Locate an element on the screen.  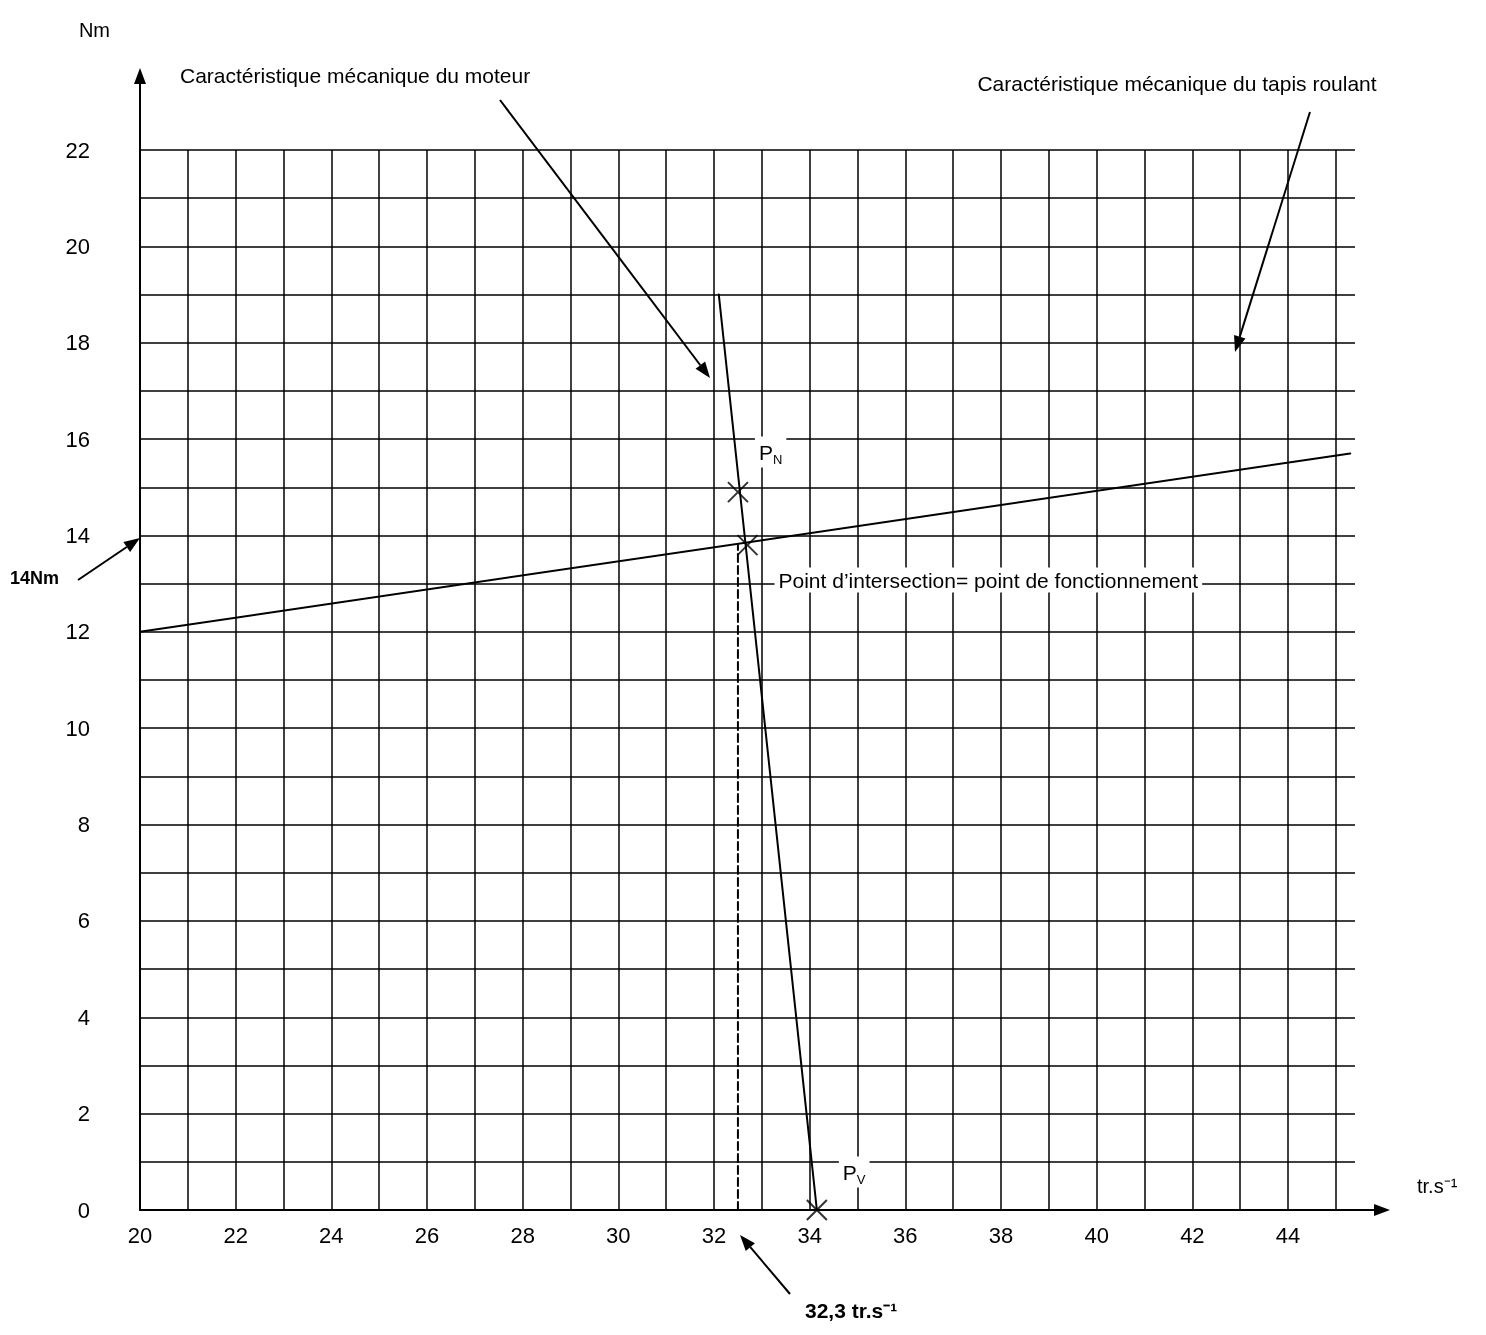
y-axis-title: Nm is located at coordinates (94, 30).